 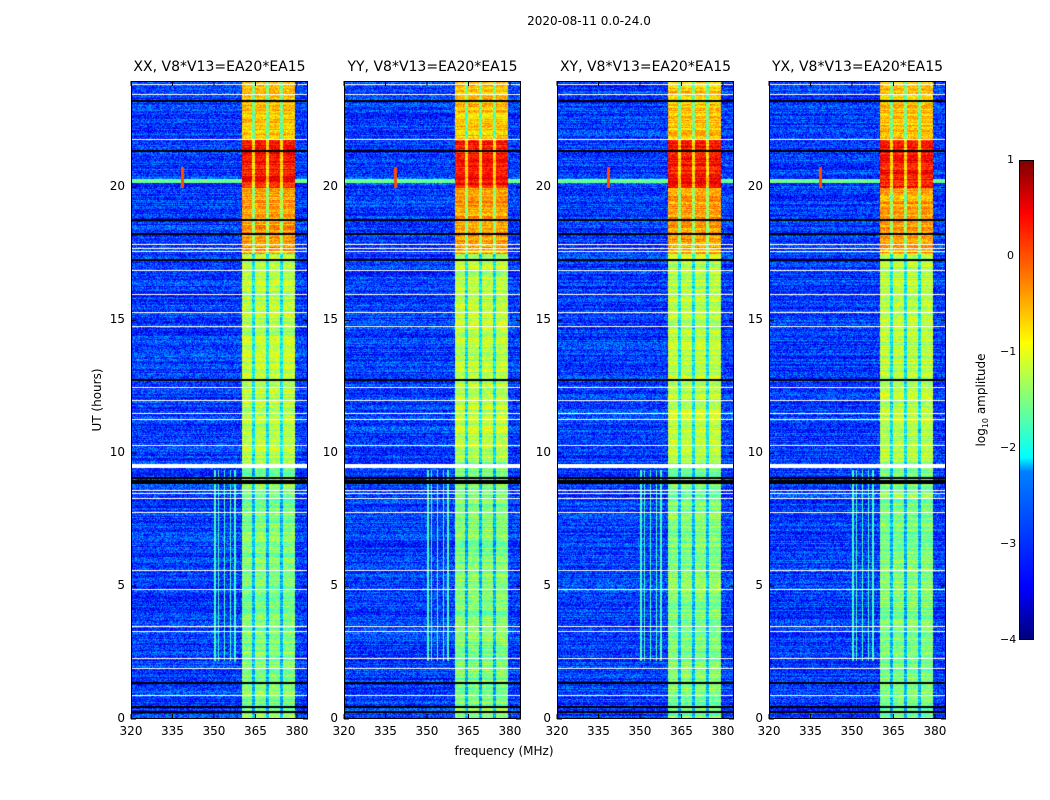 What do you see at coordinates (1010, 255) in the screenshot?
I see `colorbar-tick-label: 0` at bounding box center [1010, 255].